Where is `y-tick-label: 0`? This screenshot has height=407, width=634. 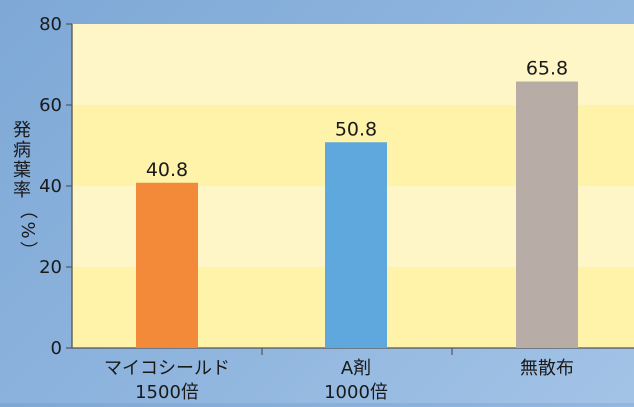 y-tick-label: 0 is located at coordinates (56, 348).